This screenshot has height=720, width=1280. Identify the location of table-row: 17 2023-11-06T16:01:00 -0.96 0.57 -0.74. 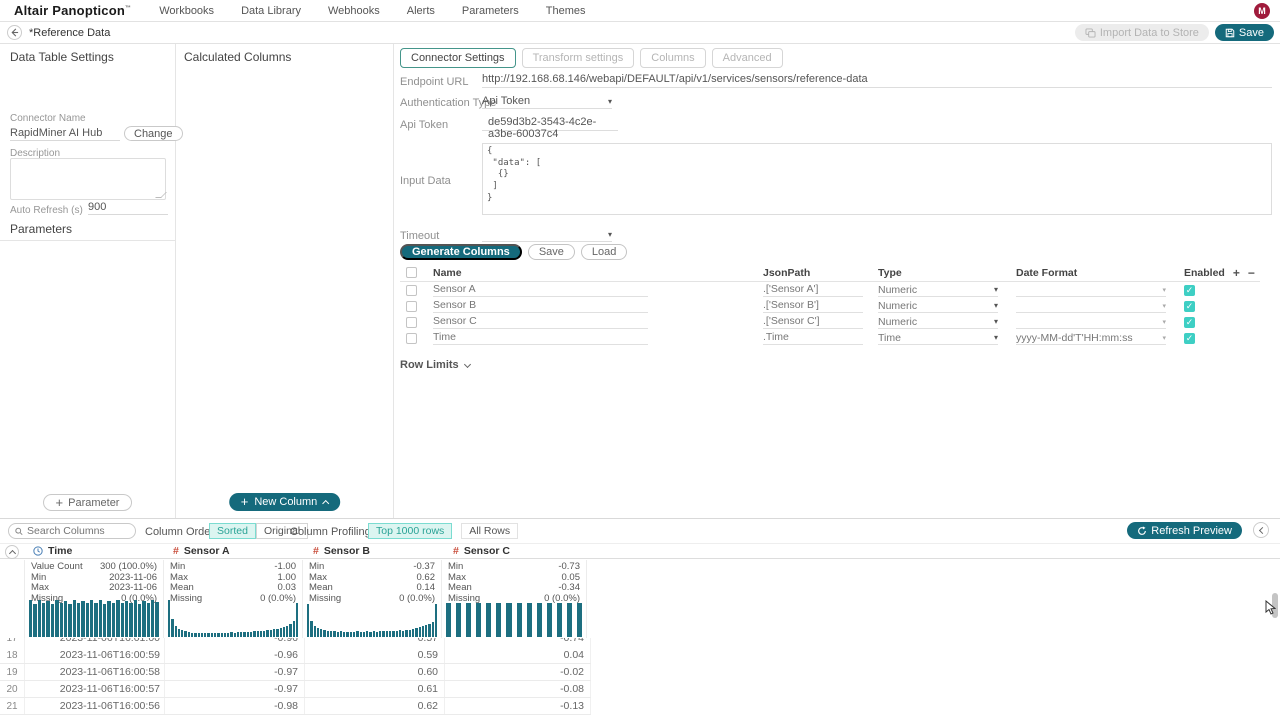
(295, 642).